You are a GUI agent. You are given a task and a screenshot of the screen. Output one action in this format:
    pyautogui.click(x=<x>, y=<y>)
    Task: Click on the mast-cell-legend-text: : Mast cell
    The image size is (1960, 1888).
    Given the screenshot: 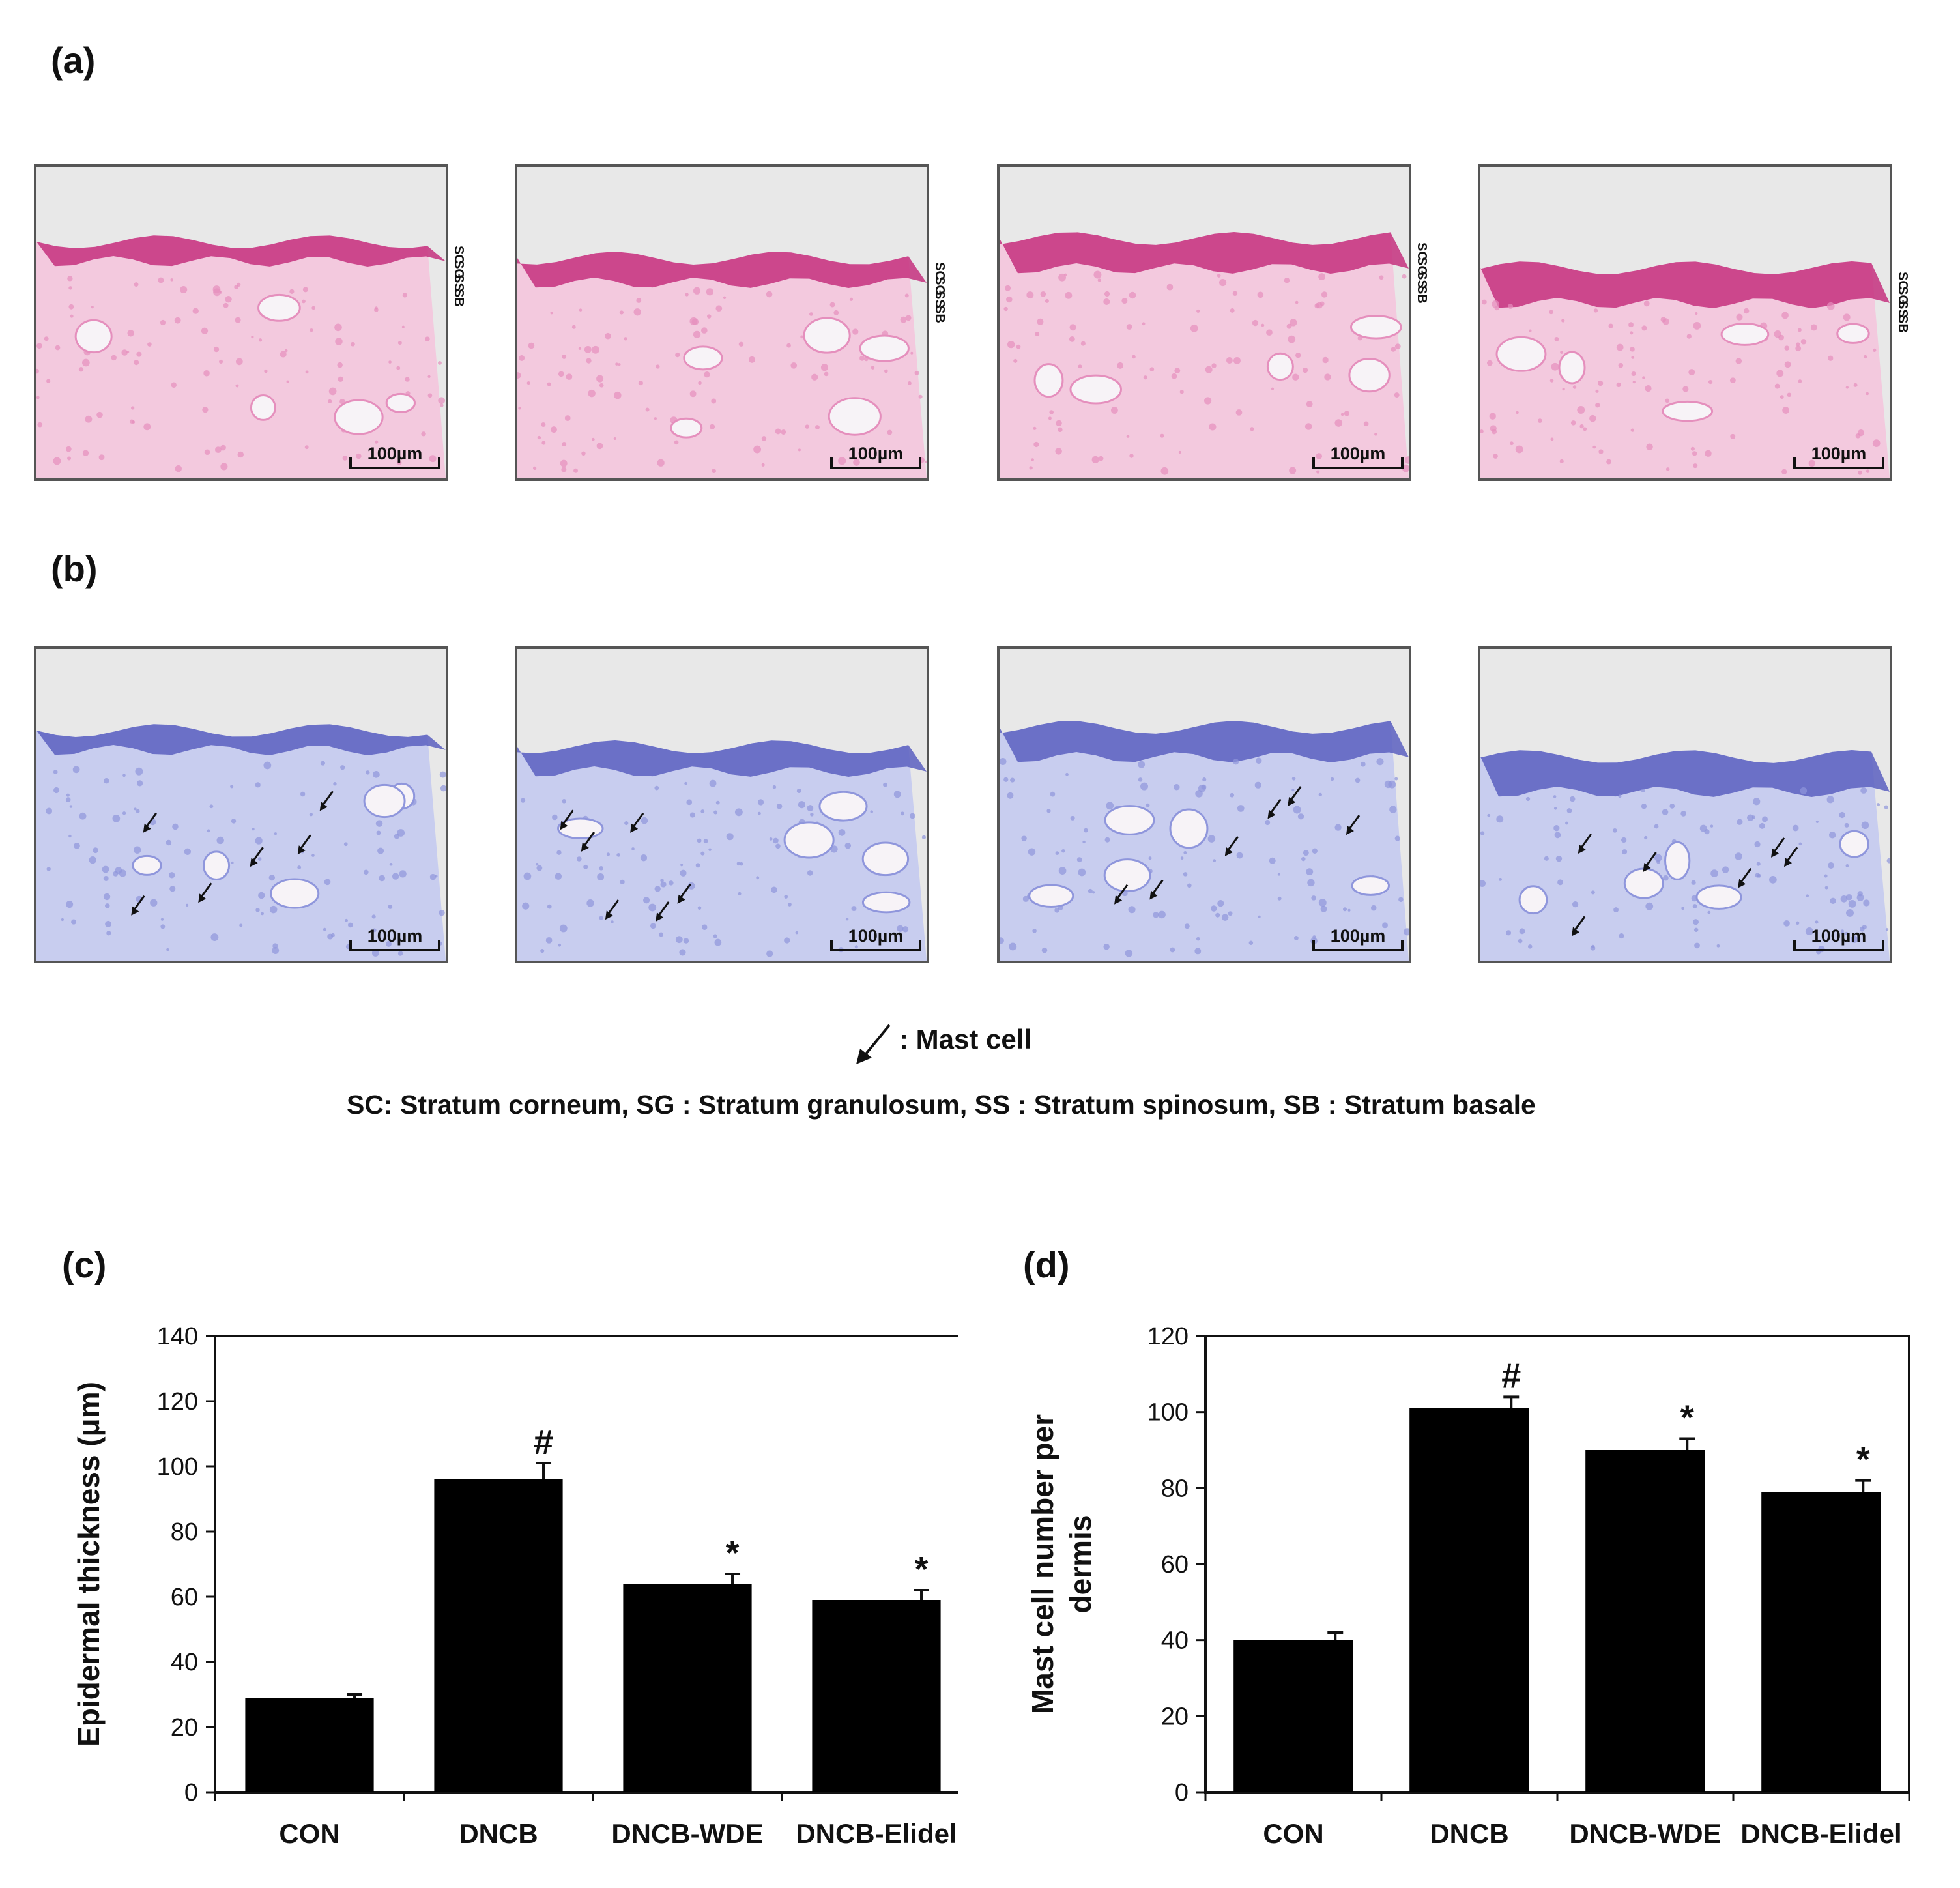 What is the action you would take?
    pyautogui.click(x=965, y=1039)
    